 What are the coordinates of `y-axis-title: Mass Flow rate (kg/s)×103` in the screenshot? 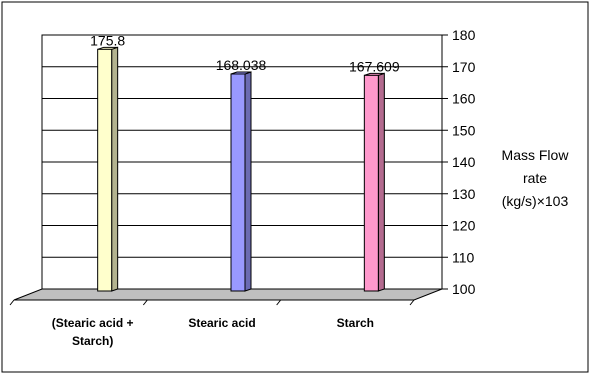 It's located at (536, 178).